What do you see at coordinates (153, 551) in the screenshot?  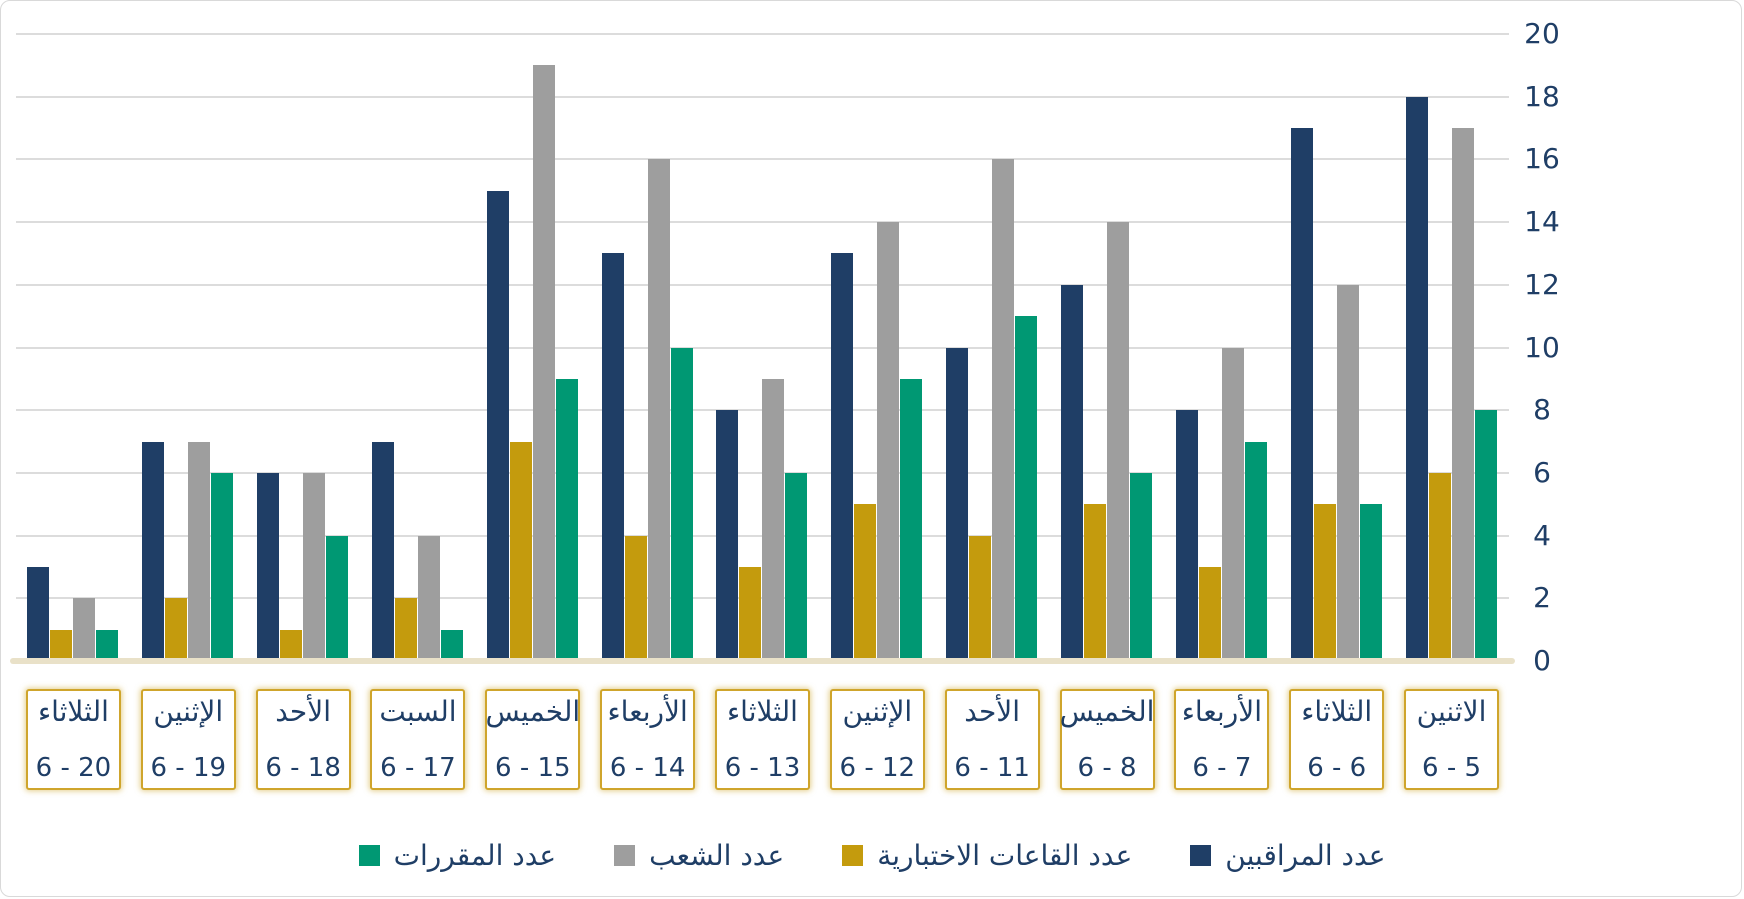 I see `bar-عدد المراقبين-6-19` at bounding box center [153, 551].